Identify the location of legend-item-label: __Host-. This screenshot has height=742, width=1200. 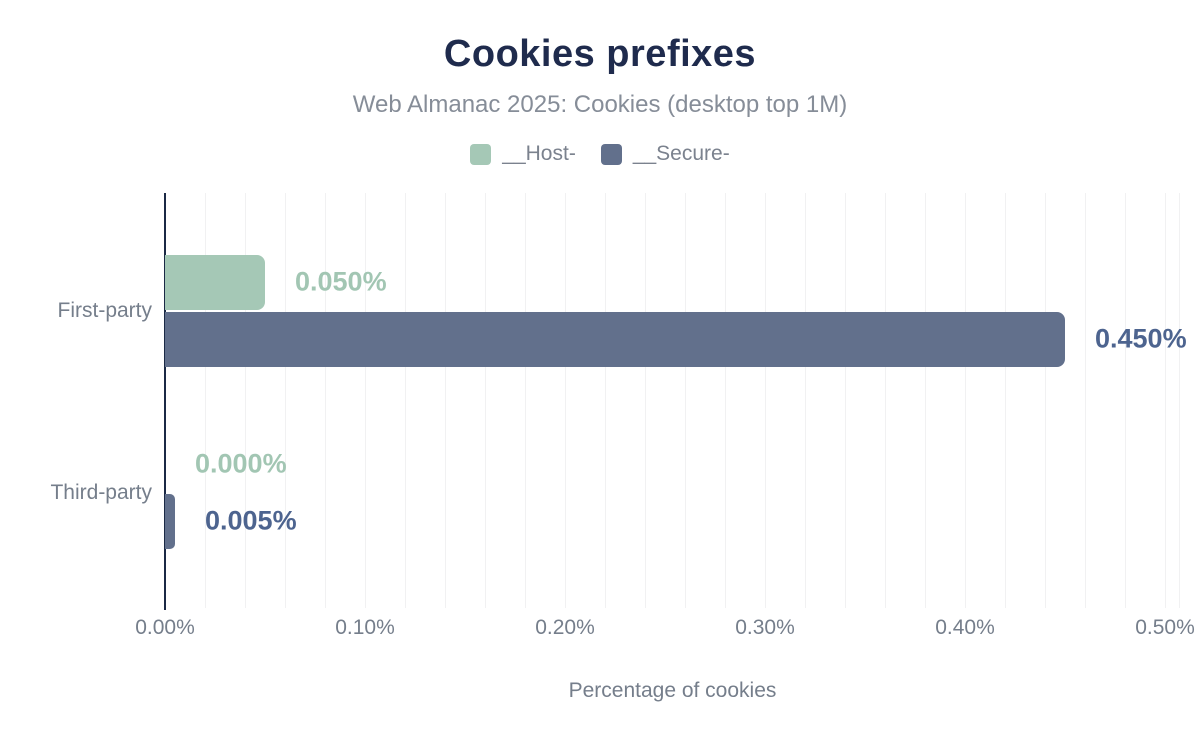
(539, 153).